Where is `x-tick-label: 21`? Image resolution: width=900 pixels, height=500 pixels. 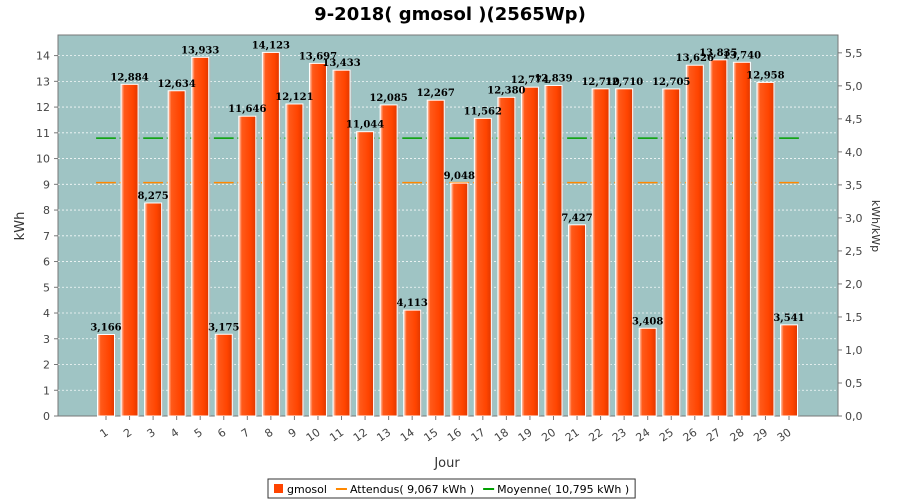 x-tick-label: 21 is located at coordinates (572, 435).